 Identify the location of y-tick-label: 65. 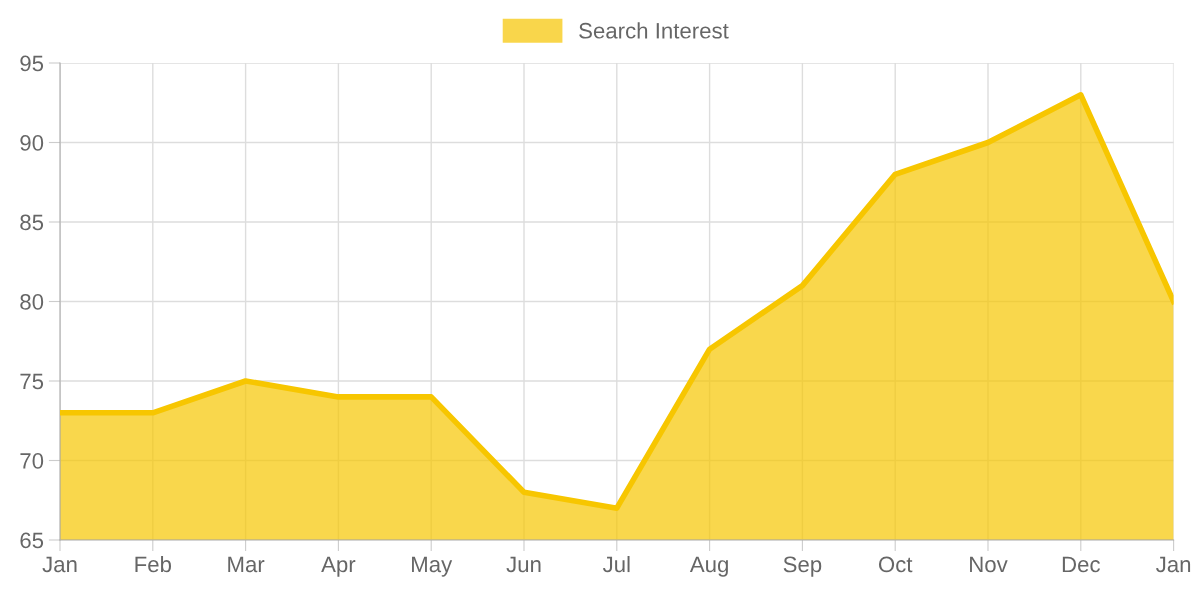
(32, 540).